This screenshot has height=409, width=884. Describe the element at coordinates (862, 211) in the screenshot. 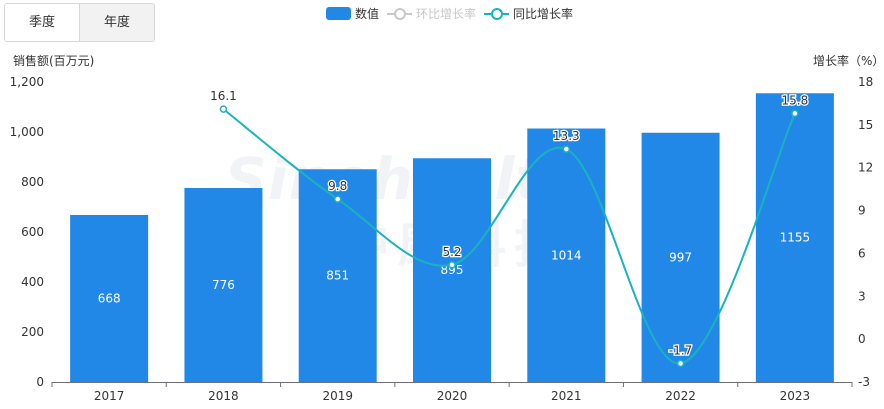

I see `right-axis-tick-label: 9` at that location.